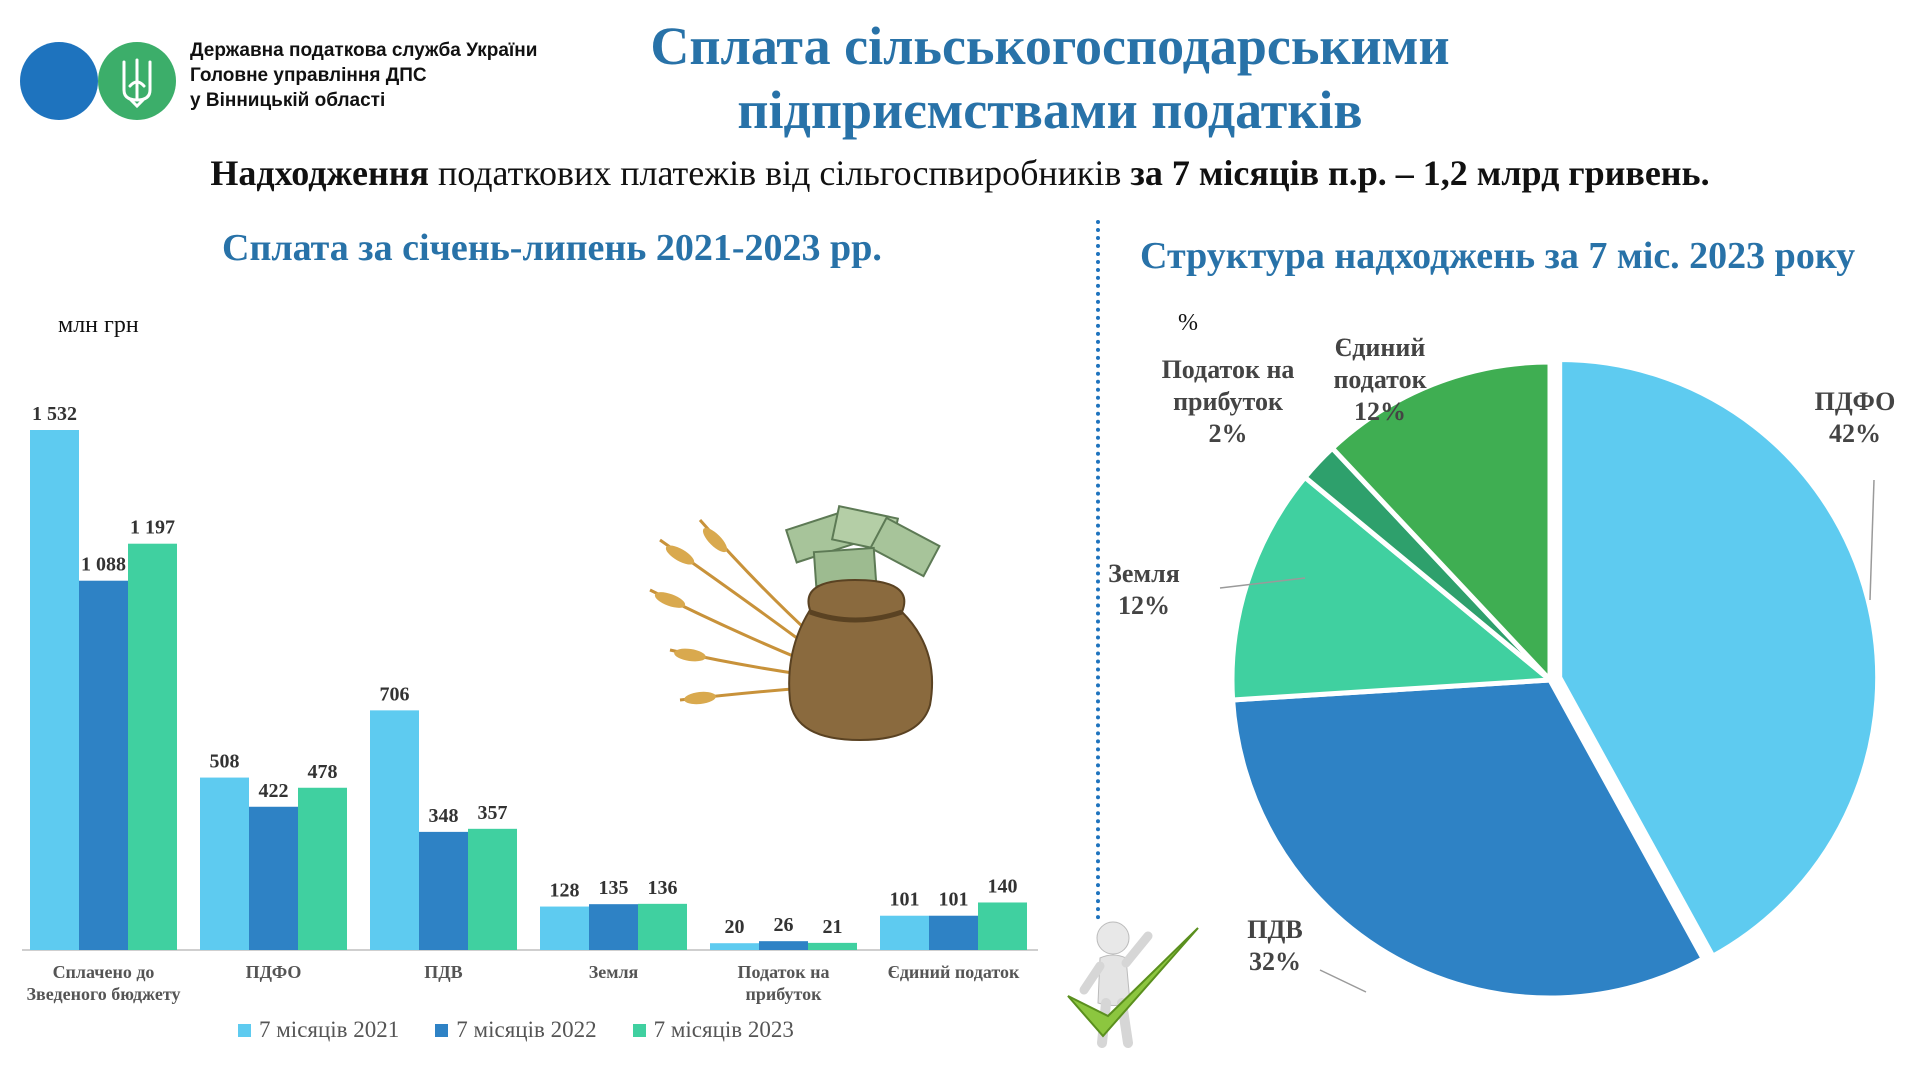 This screenshot has height=1080, width=1920. What do you see at coordinates (614, 972) in the screenshot?
I see `category-tick-label: Земля` at bounding box center [614, 972].